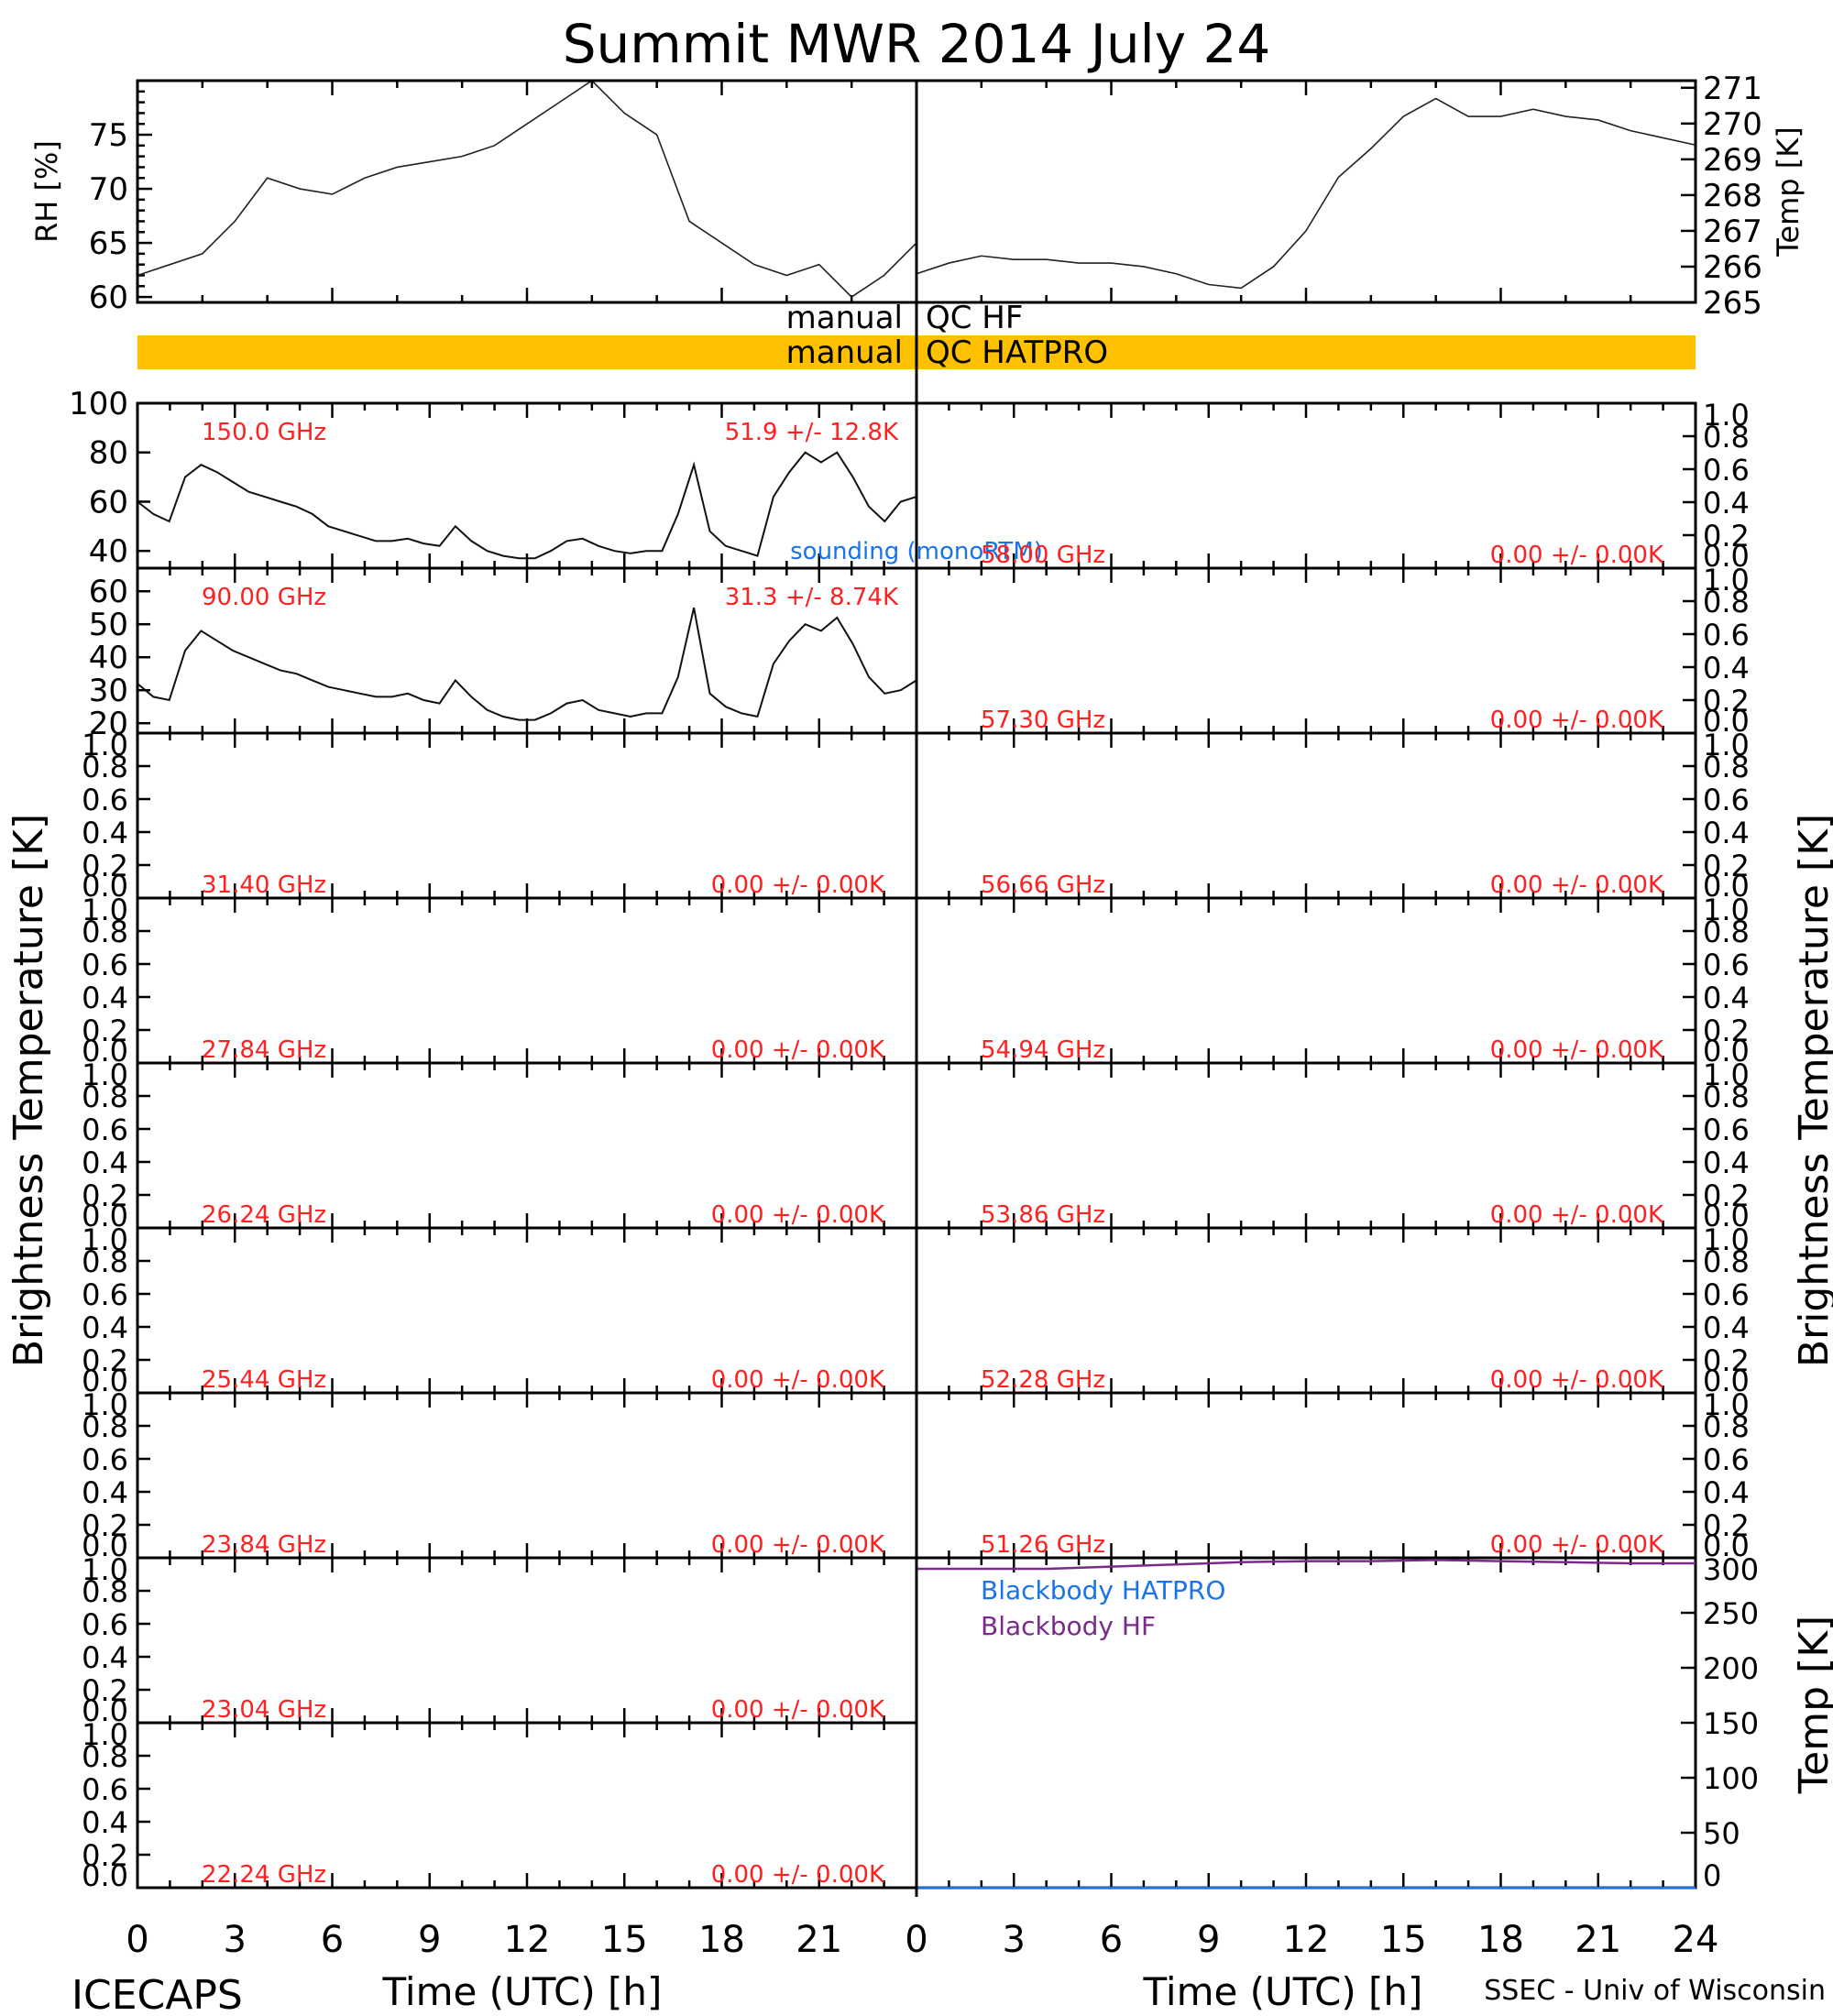 Image resolution: width=1833 pixels, height=2016 pixels. What do you see at coordinates (264, 1545) in the screenshot?
I see `frequency-label: 23.84 GHz` at bounding box center [264, 1545].